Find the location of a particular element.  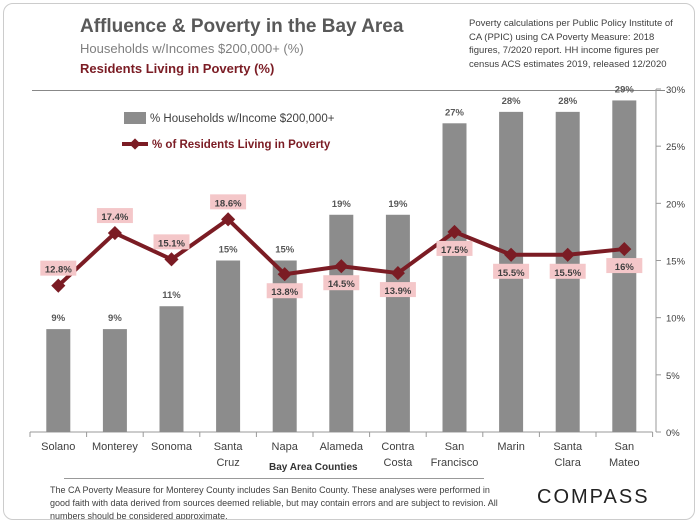

bar-alameda is located at coordinates (341, 323).